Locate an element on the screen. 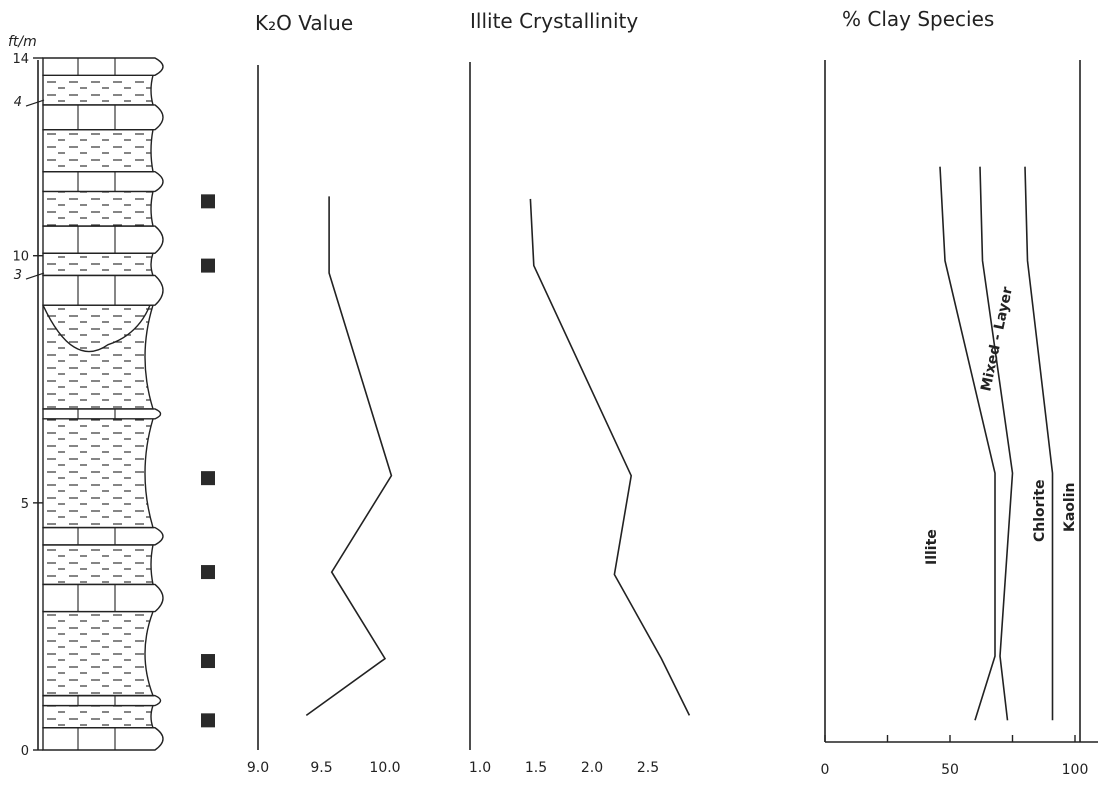 The height and width of the screenshot is (786, 1107). ic-series-line is located at coordinates (610, 457).